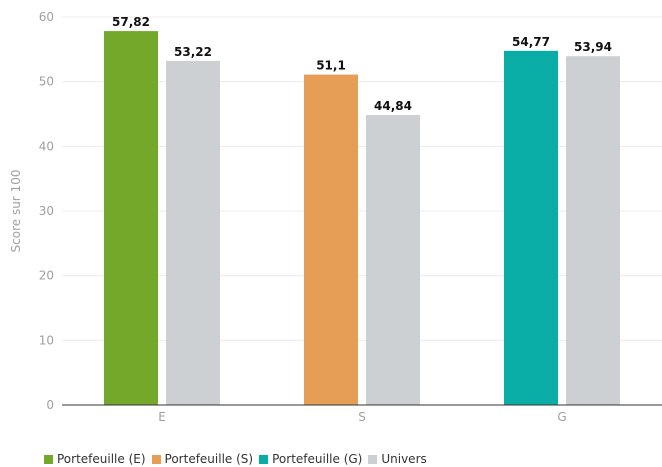 The width and height of the screenshot is (662, 467). What do you see at coordinates (46, 82) in the screenshot?
I see `y-tick-label: 50` at bounding box center [46, 82].